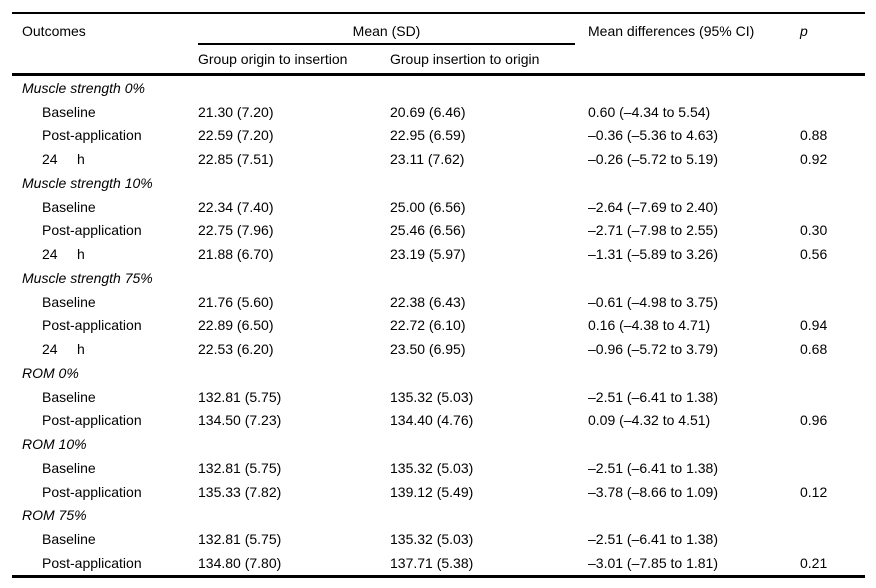  What do you see at coordinates (832, 44) in the screenshot?
I see `column-header-p: p` at bounding box center [832, 44].